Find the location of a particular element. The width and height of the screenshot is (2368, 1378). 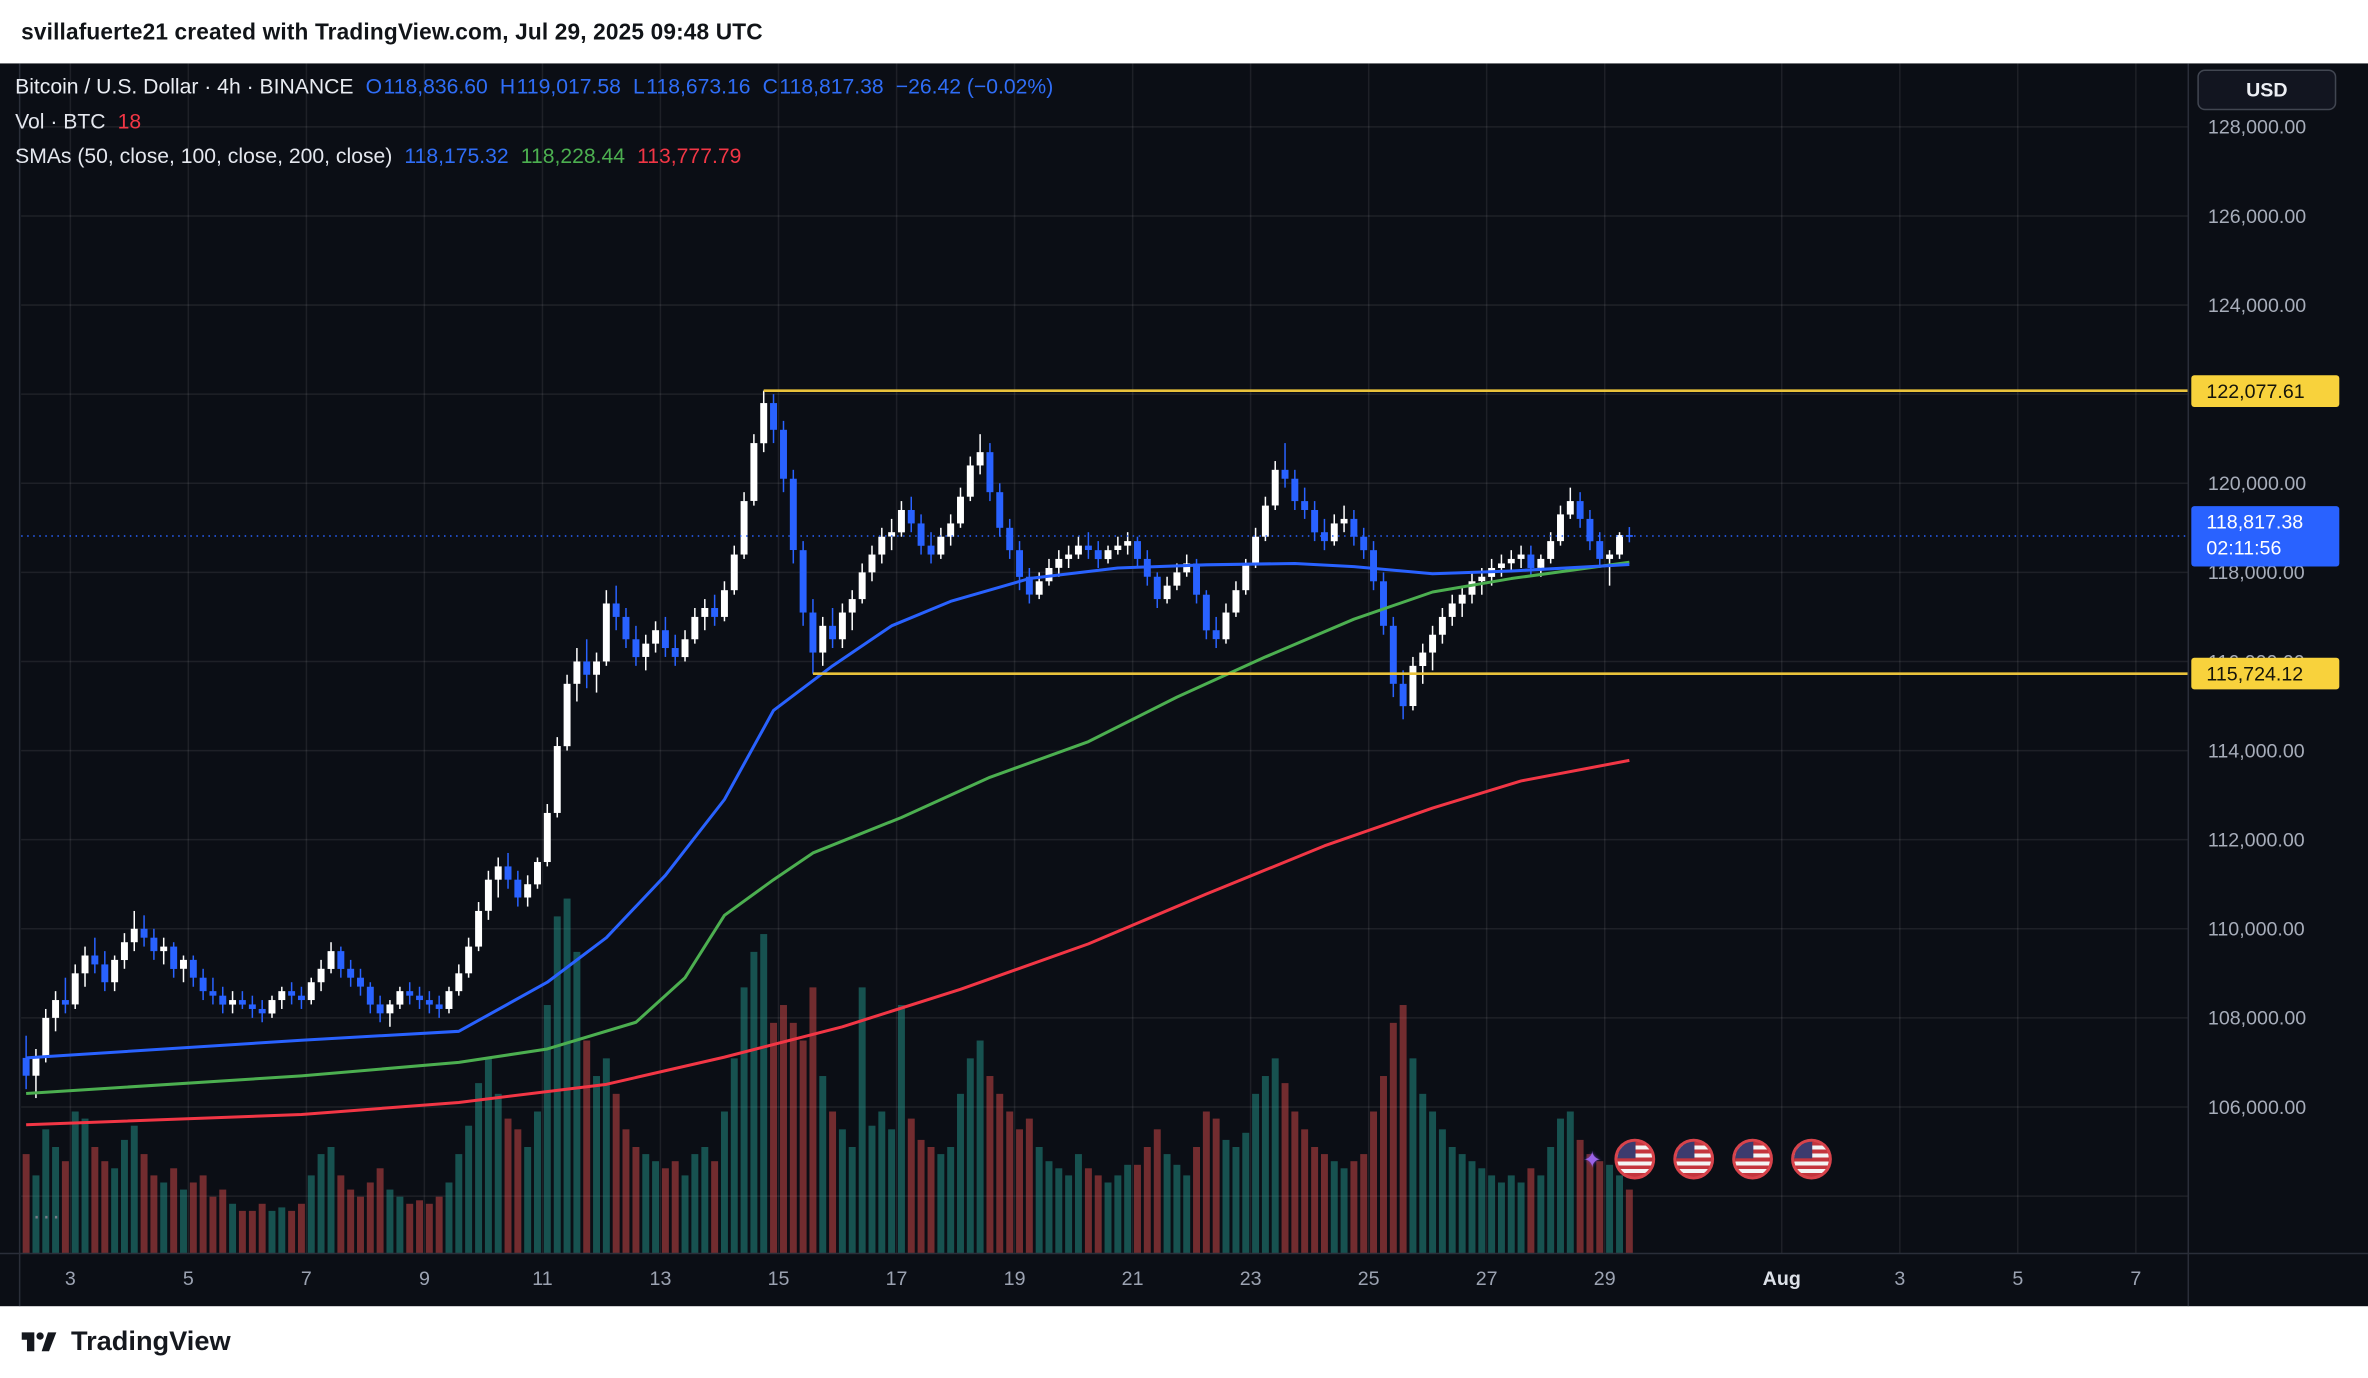

price-tick: 106,000.00 is located at coordinates (2257, 1107).